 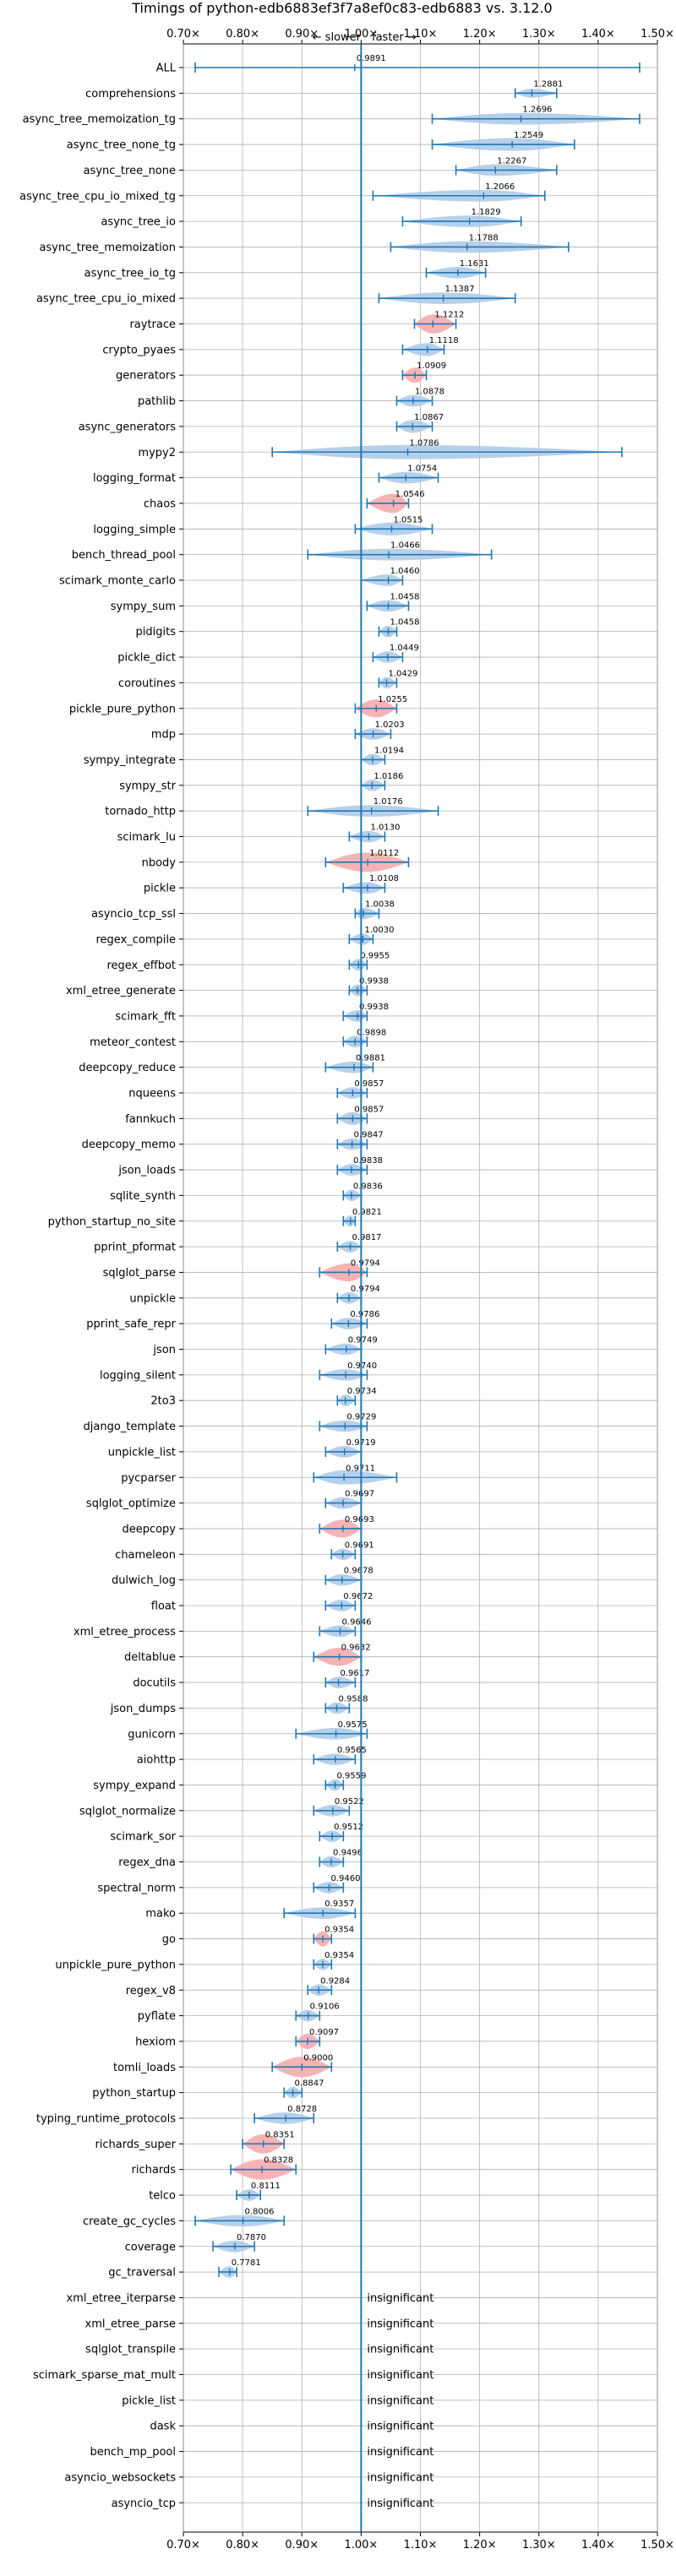 What do you see at coordinates (324, 2032) in the screenshot?
I see `value-label: 0.9097` at bounding box center [324, 2032].